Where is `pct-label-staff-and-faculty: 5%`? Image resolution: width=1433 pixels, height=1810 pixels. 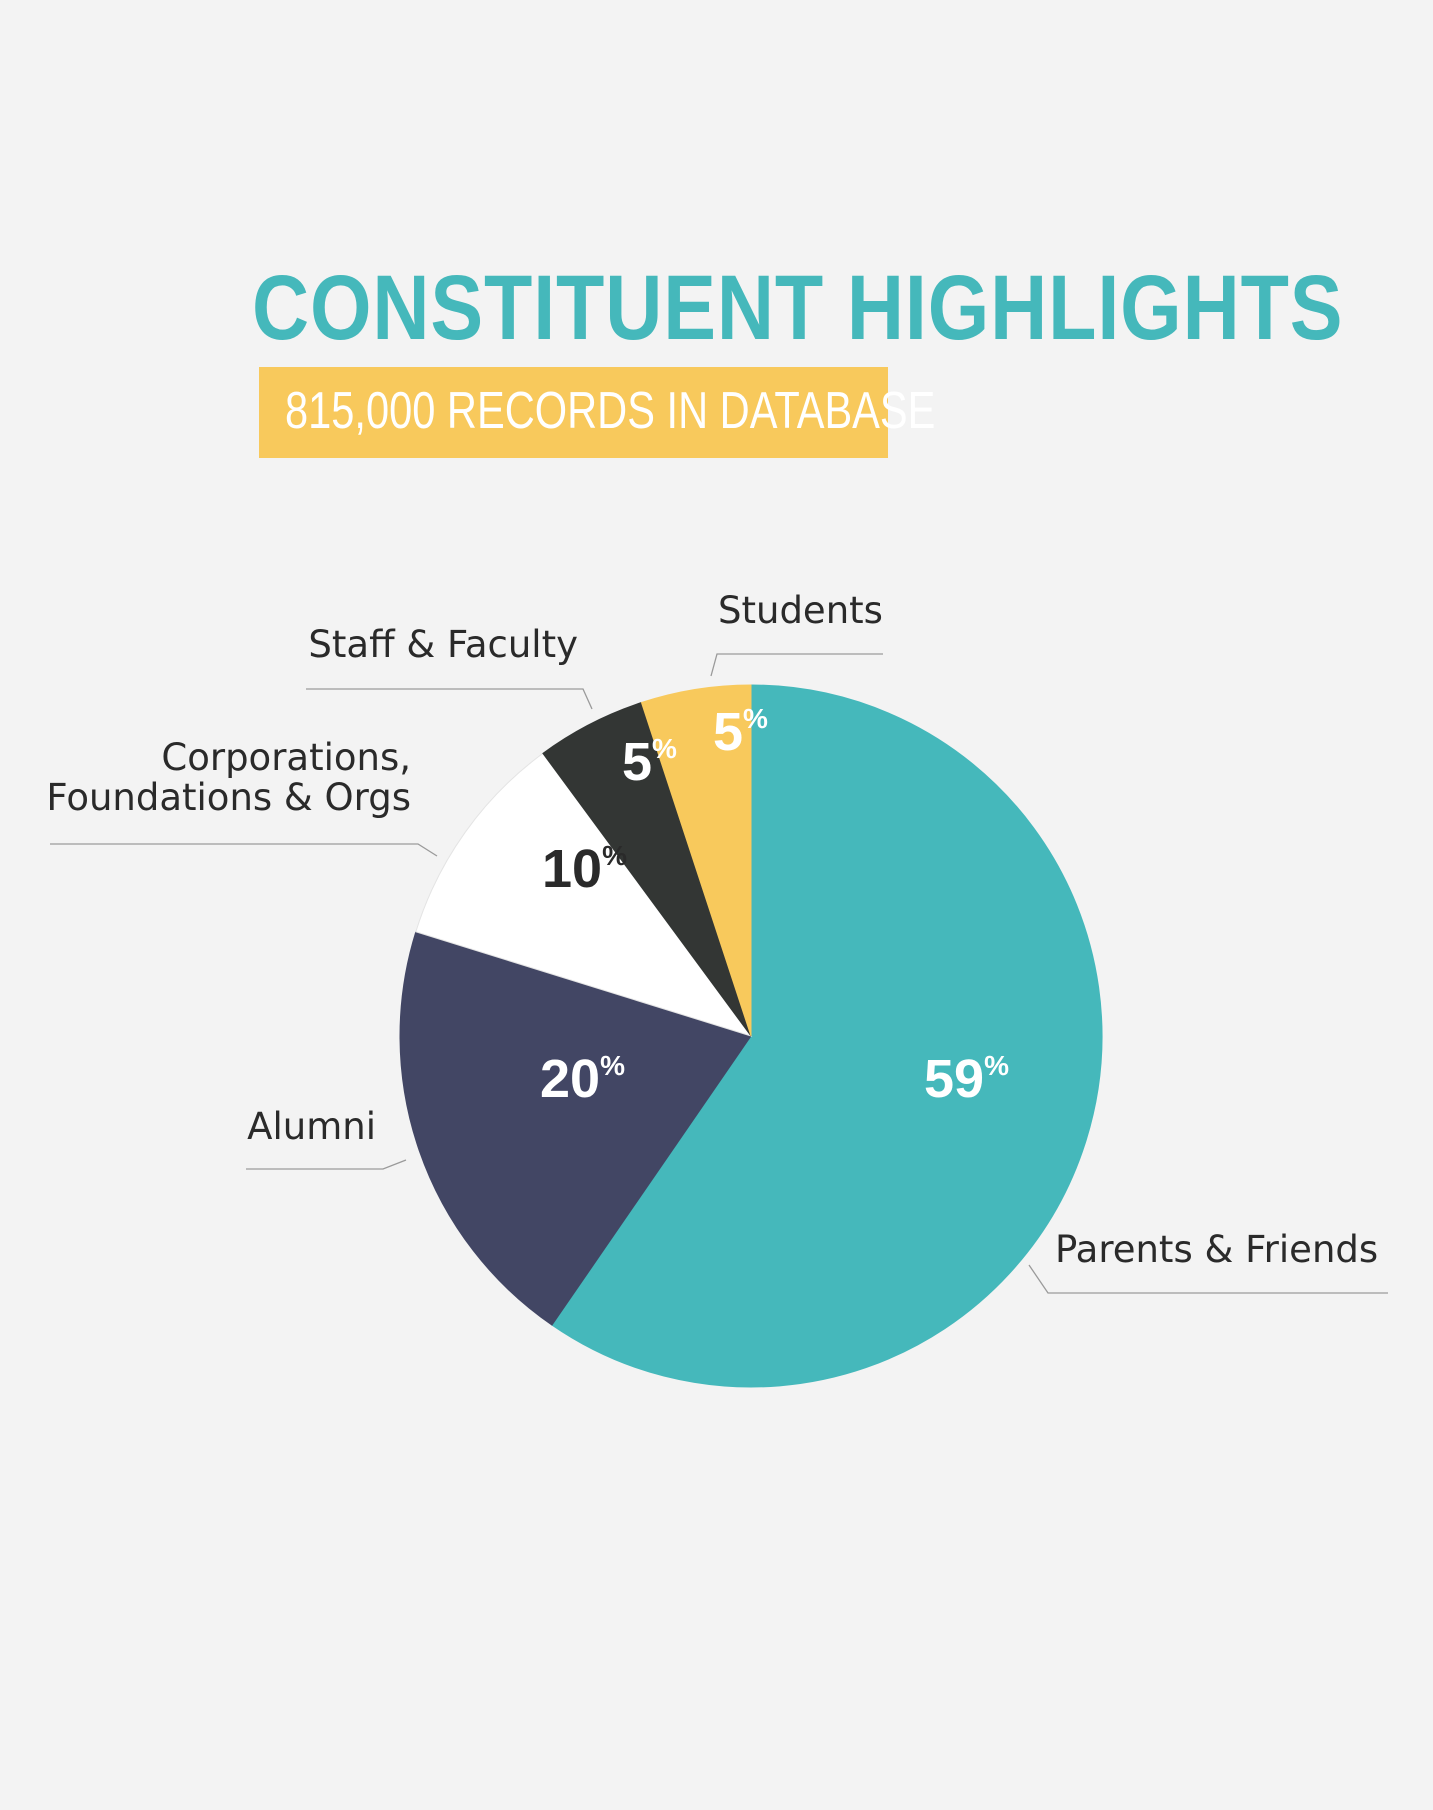
pct-label-staff-and-faculty: 5% is located at coordinates (649, 762).